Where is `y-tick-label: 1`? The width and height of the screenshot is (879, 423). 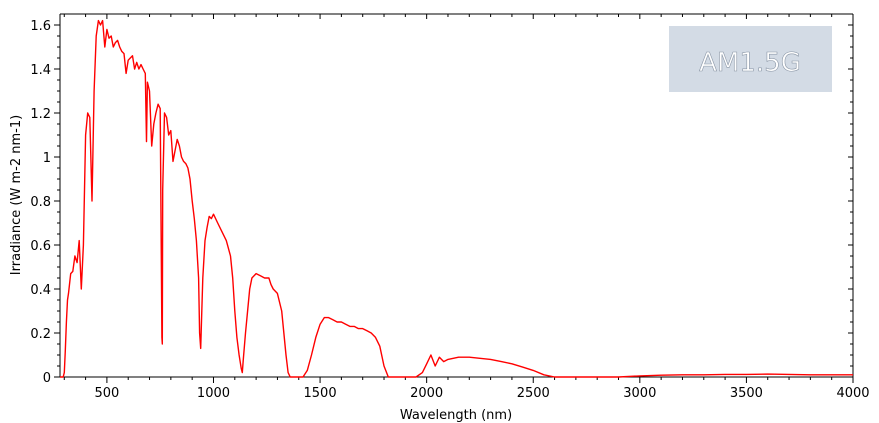
y-tick-label: 1 is located at coordinates (47, 158).